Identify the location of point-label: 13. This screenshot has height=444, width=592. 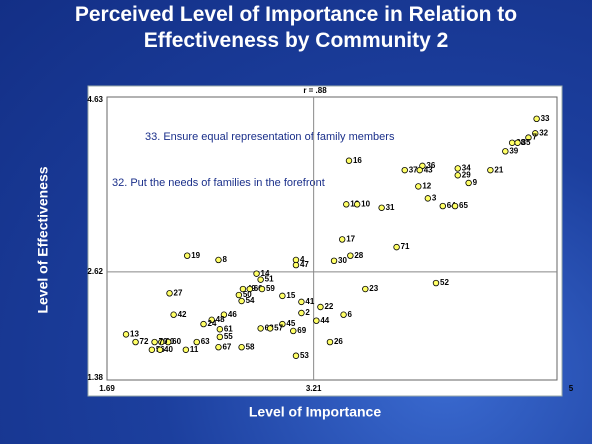
(134, 333).